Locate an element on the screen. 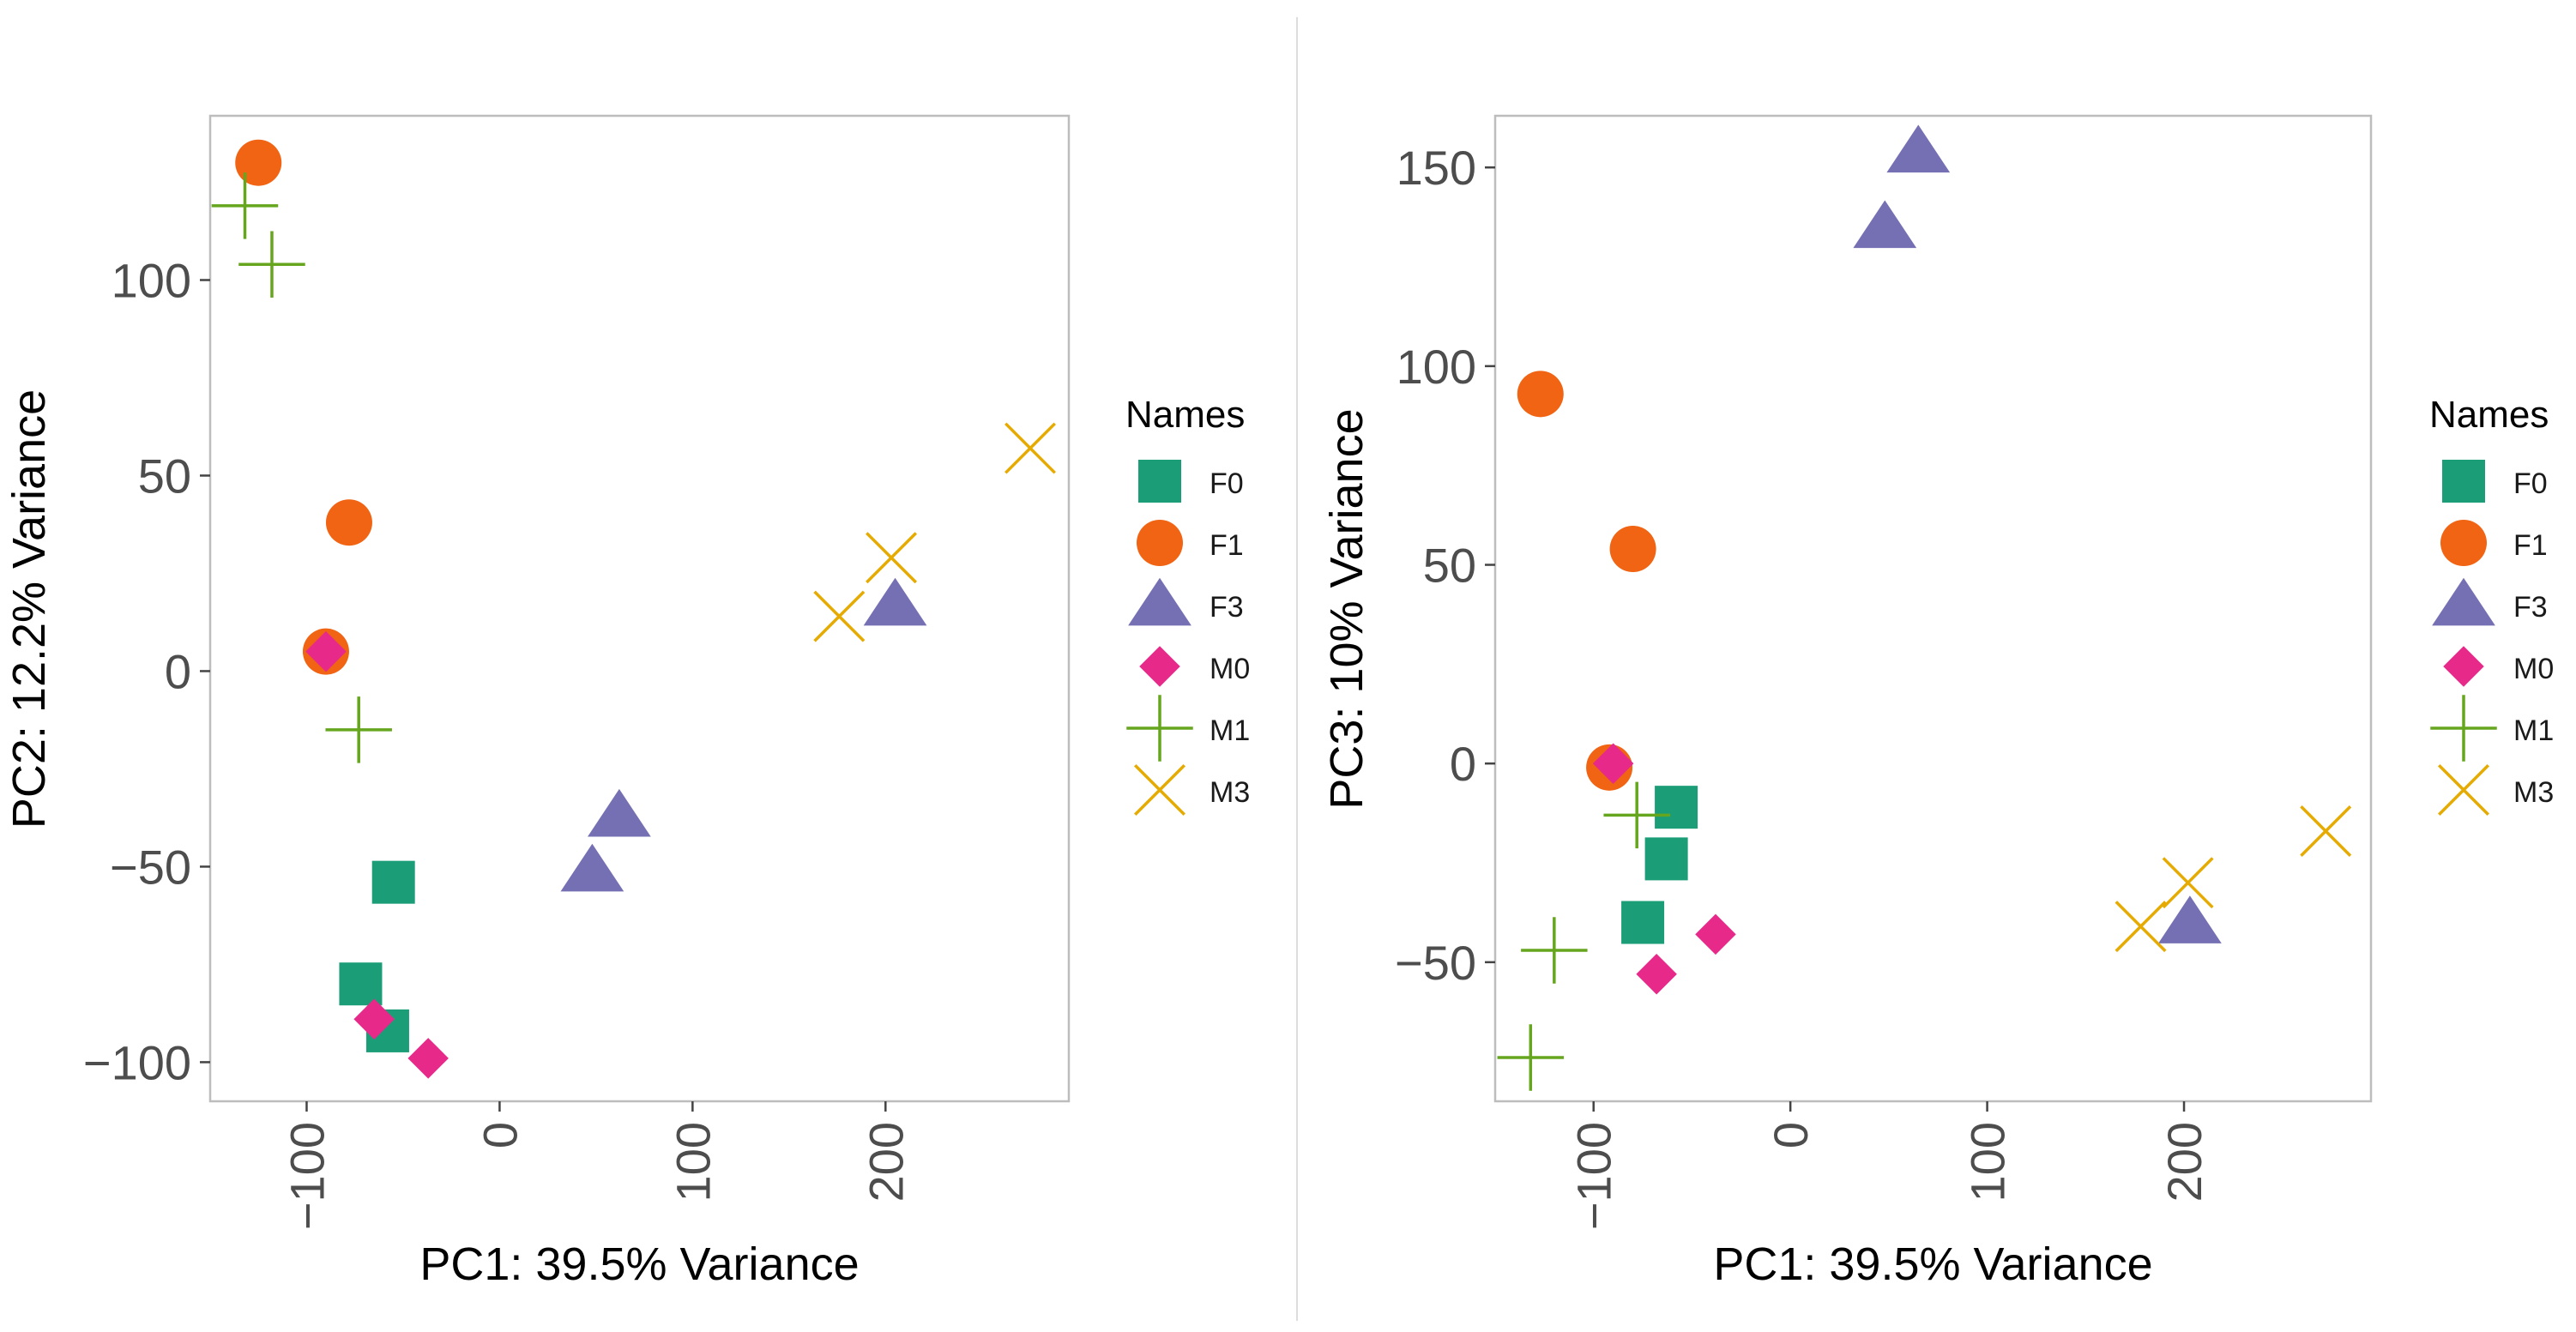  y-tick-label: −100 is located at coordinates (137, 1062).